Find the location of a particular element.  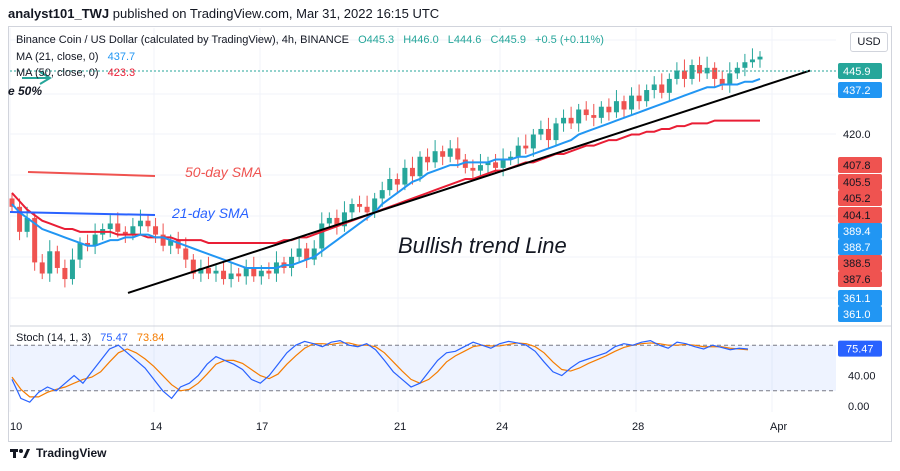

ma21-legend: MA (21, close, 0) 437.7 is located at coordinates (75, 57).